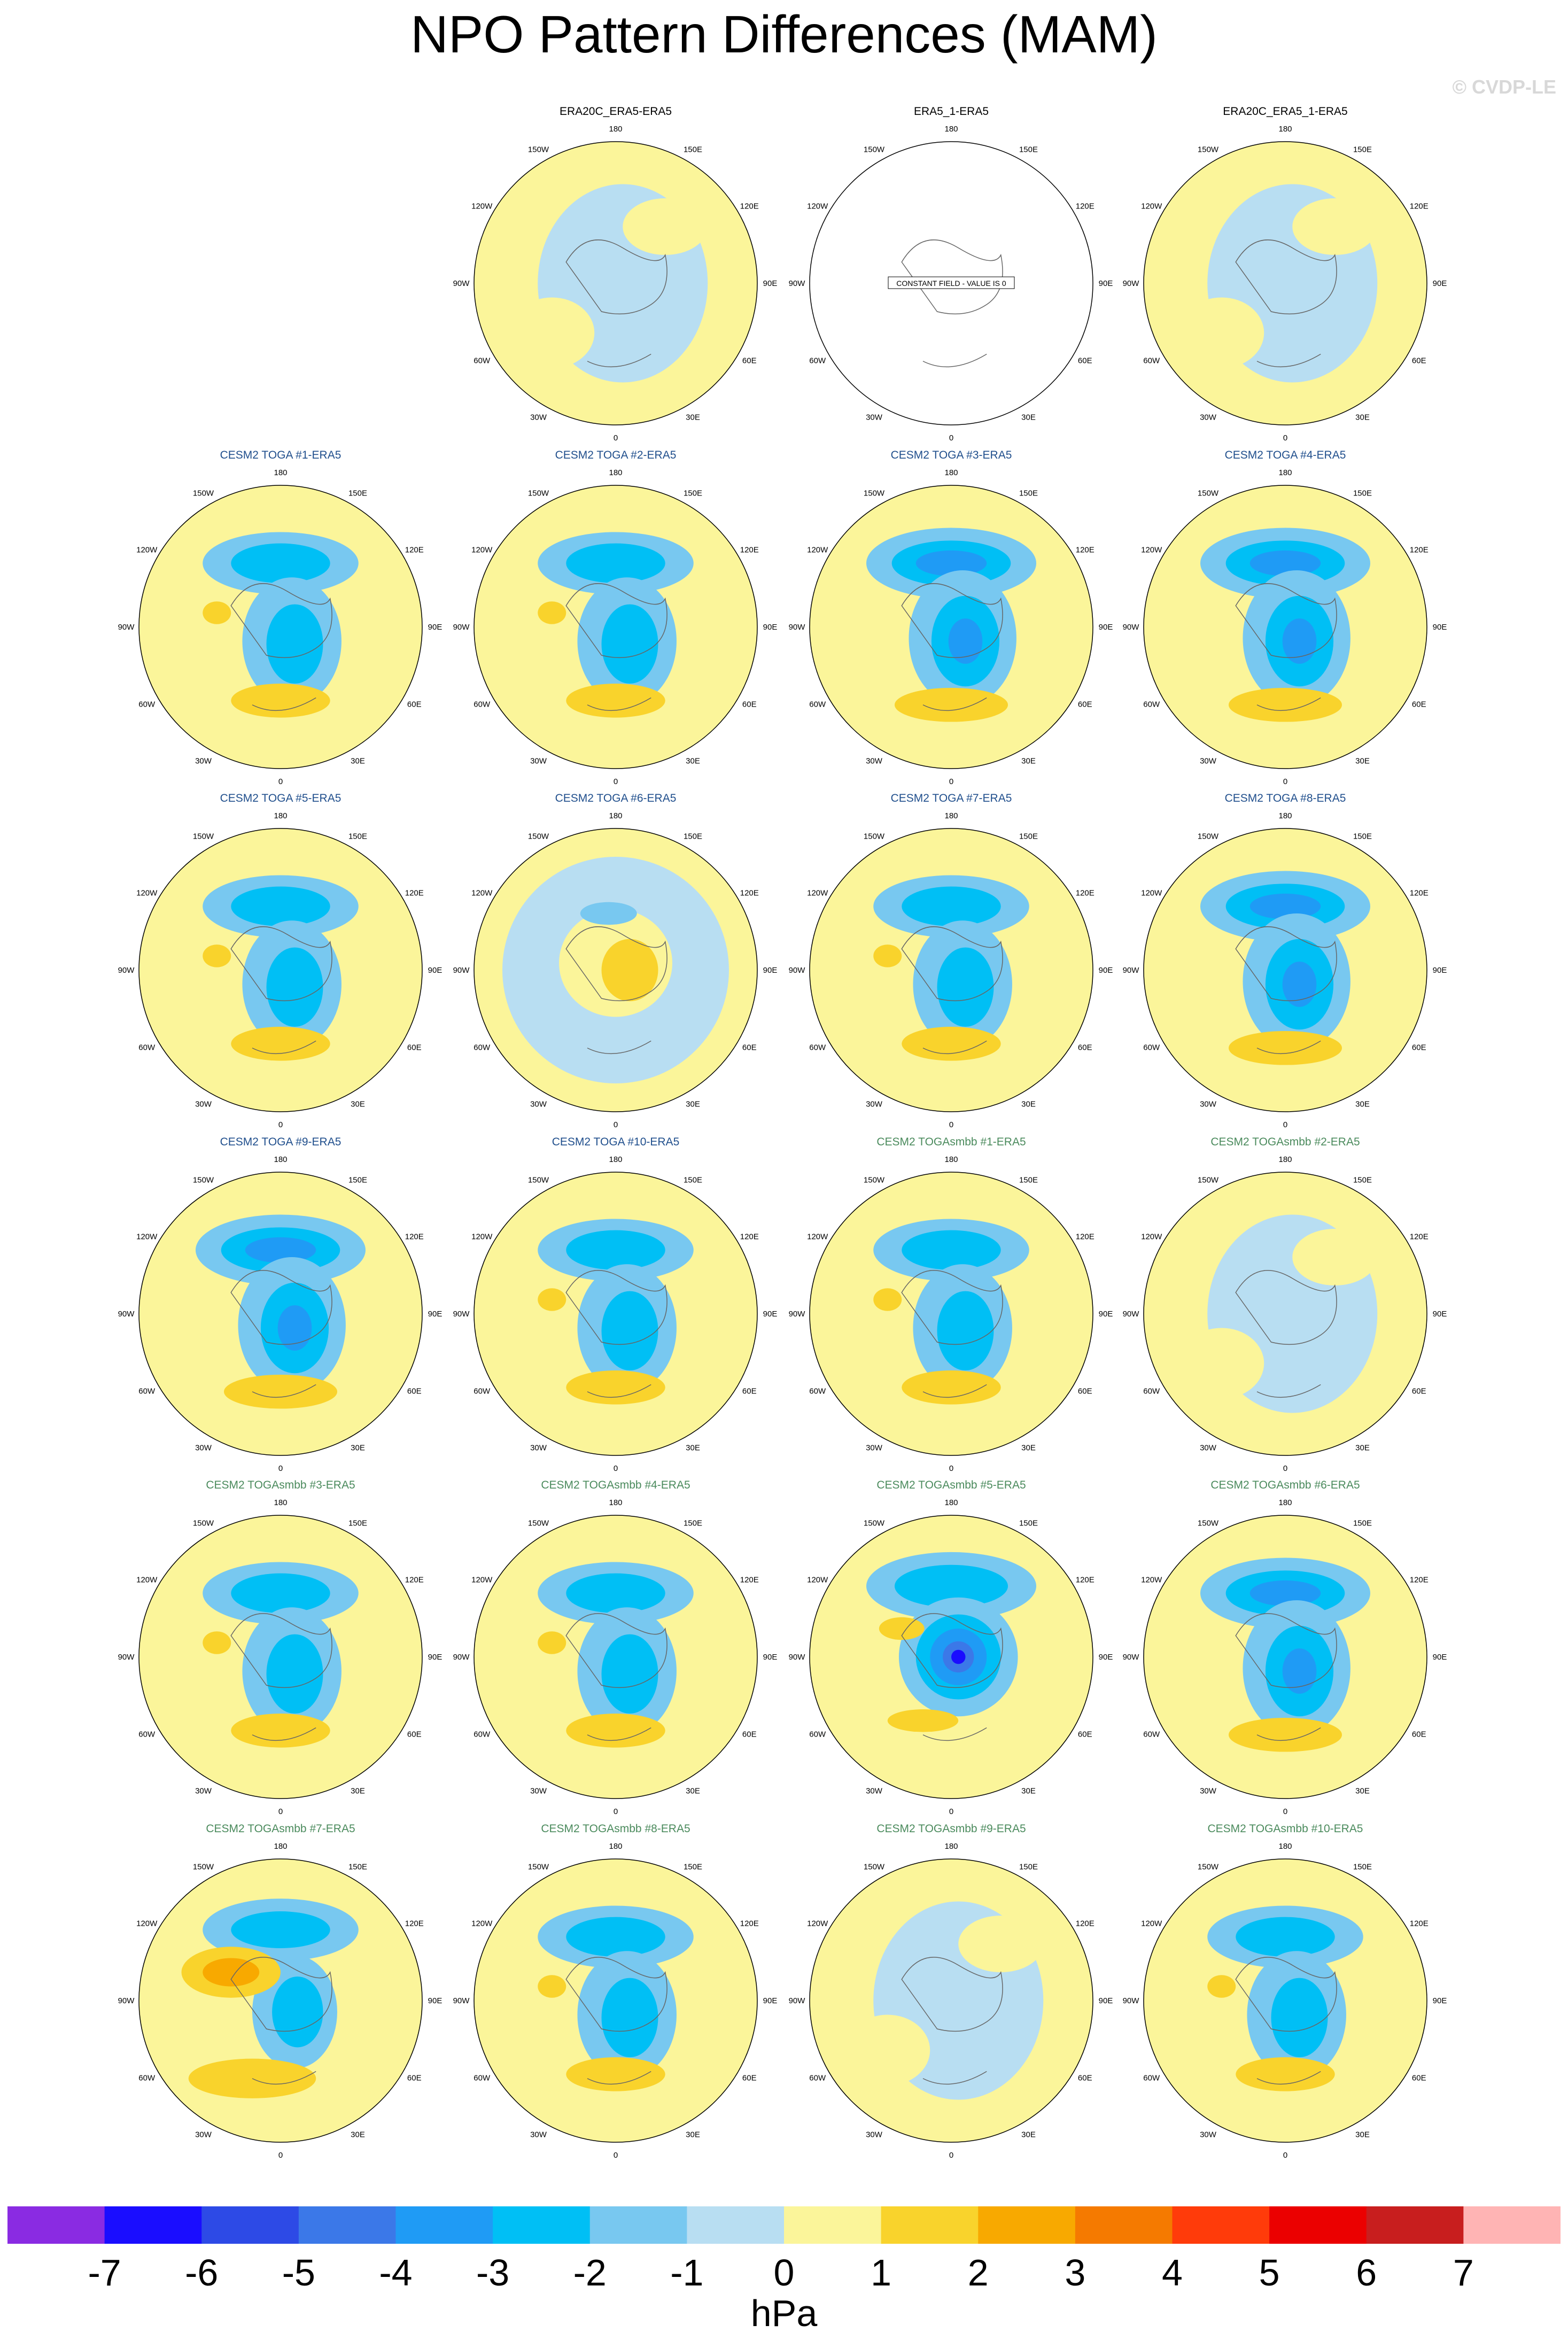  Describe the element at coordinates (1285, 455) in the screenshot. I see `panel-title: CESM2 TOGA #4-ERA5` at that location.